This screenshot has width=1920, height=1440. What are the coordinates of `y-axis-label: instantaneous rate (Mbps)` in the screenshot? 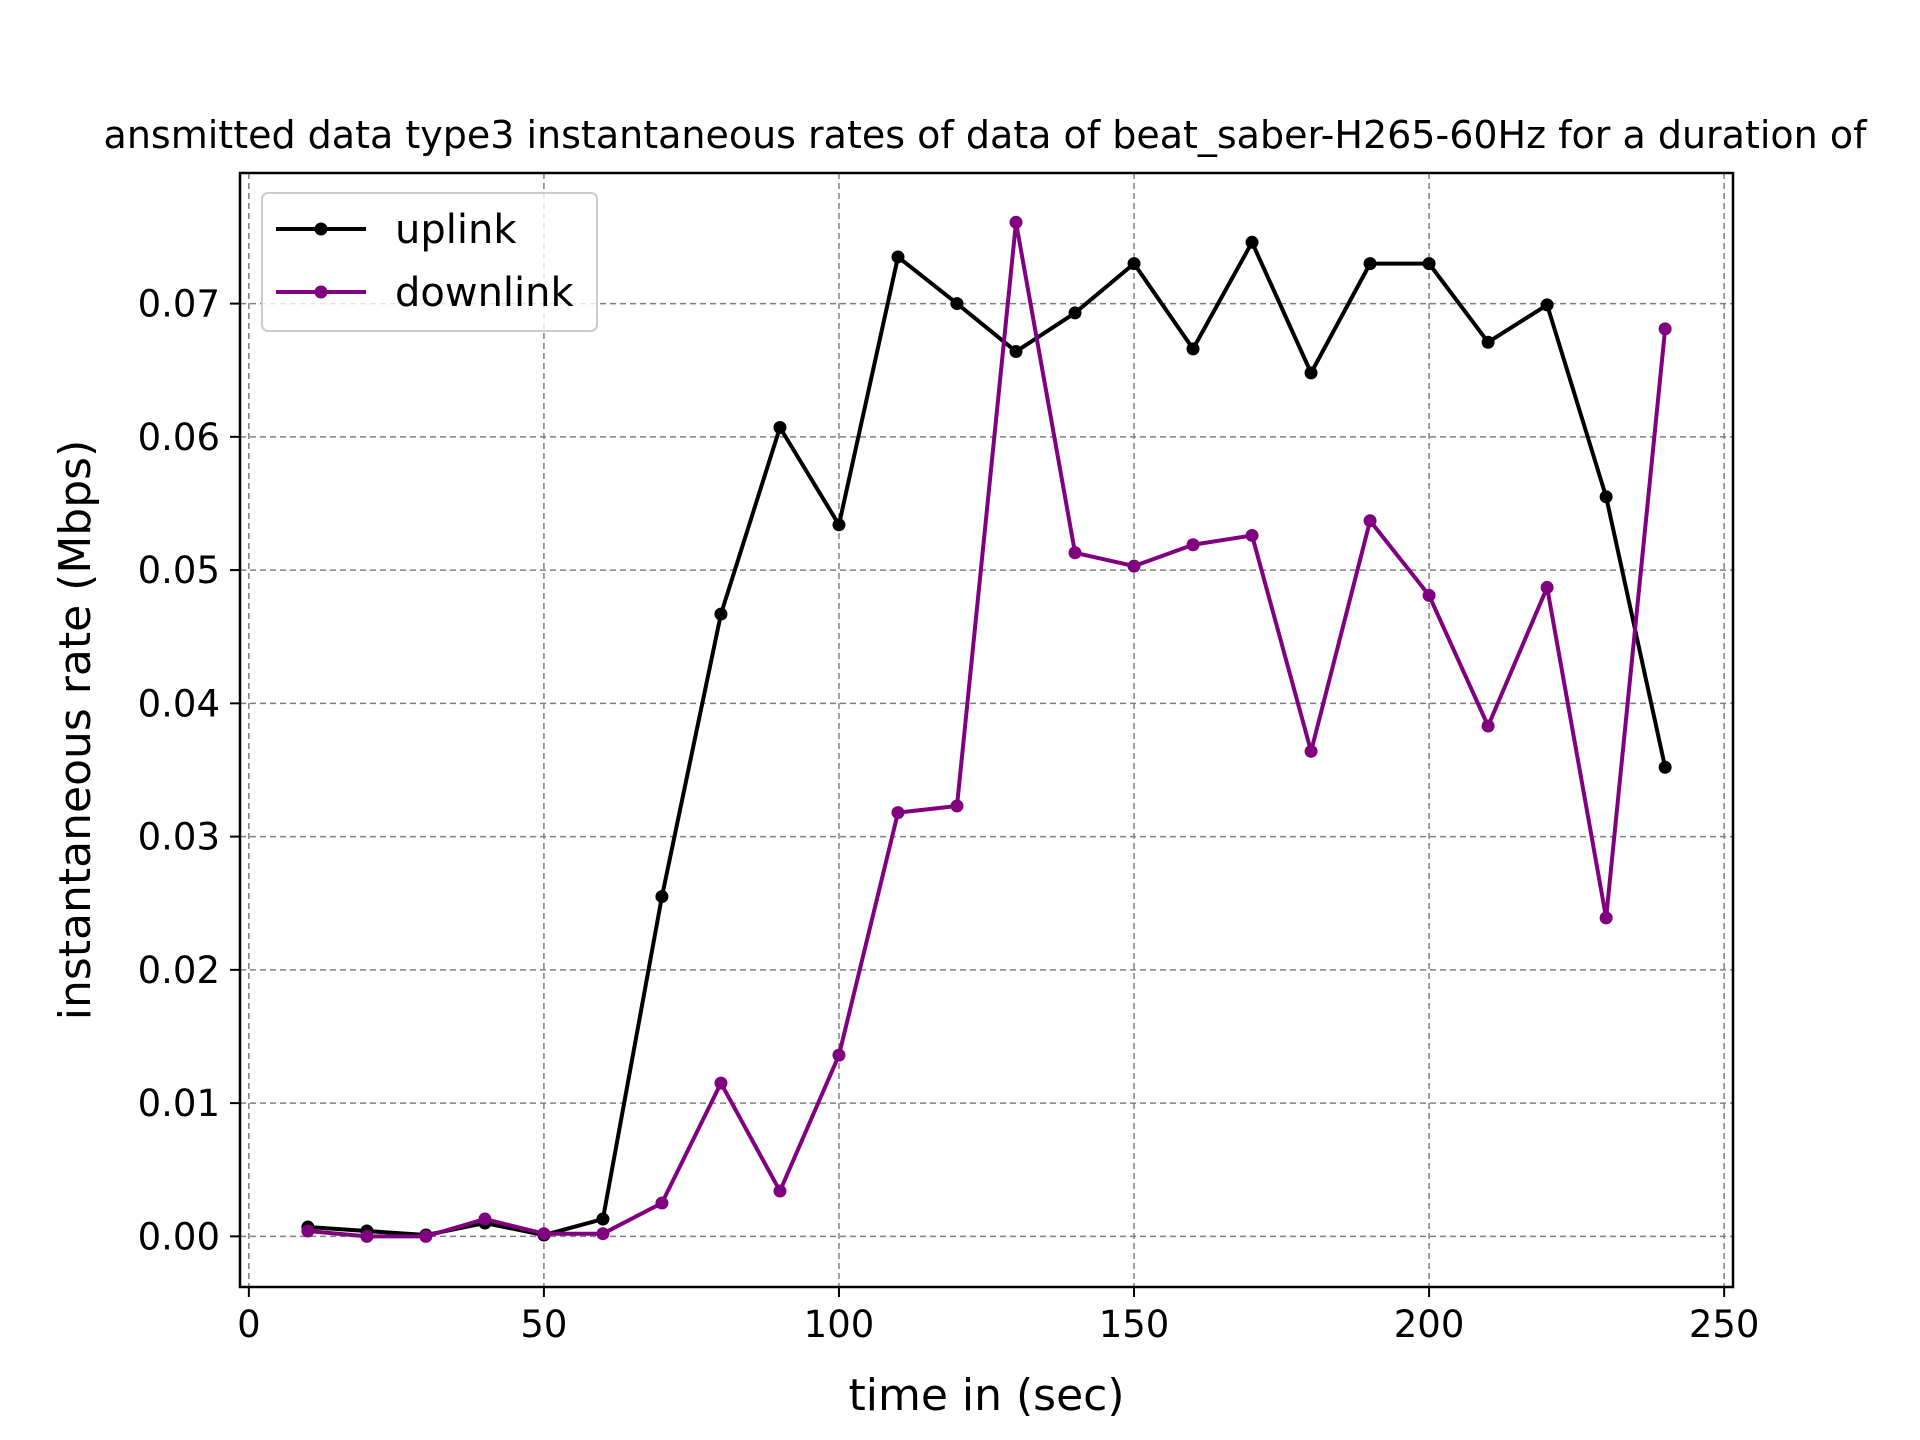 It's located at (75, 730).